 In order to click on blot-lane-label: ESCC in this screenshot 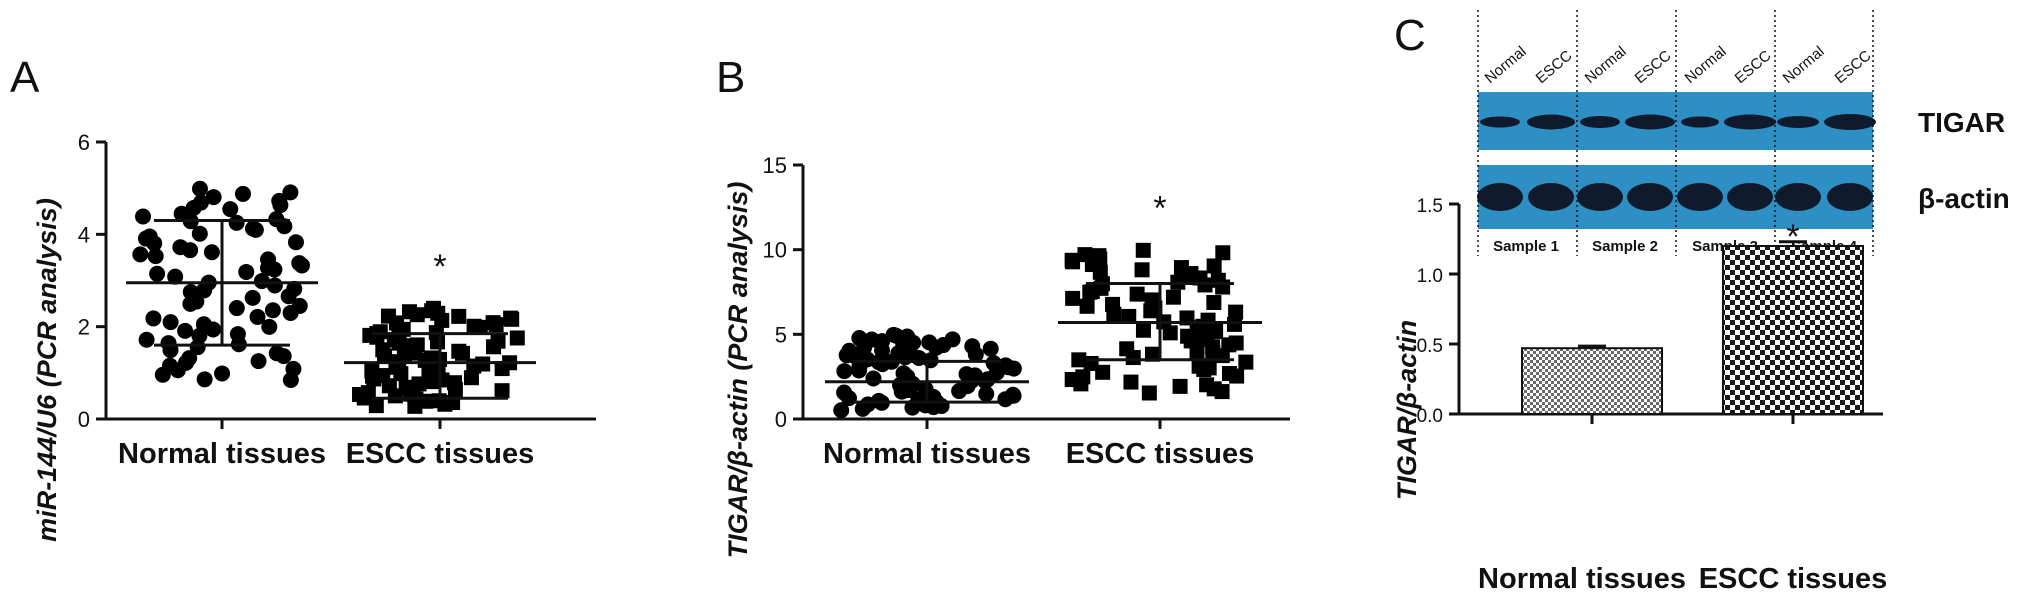, I will do `click(1653, 67)`.